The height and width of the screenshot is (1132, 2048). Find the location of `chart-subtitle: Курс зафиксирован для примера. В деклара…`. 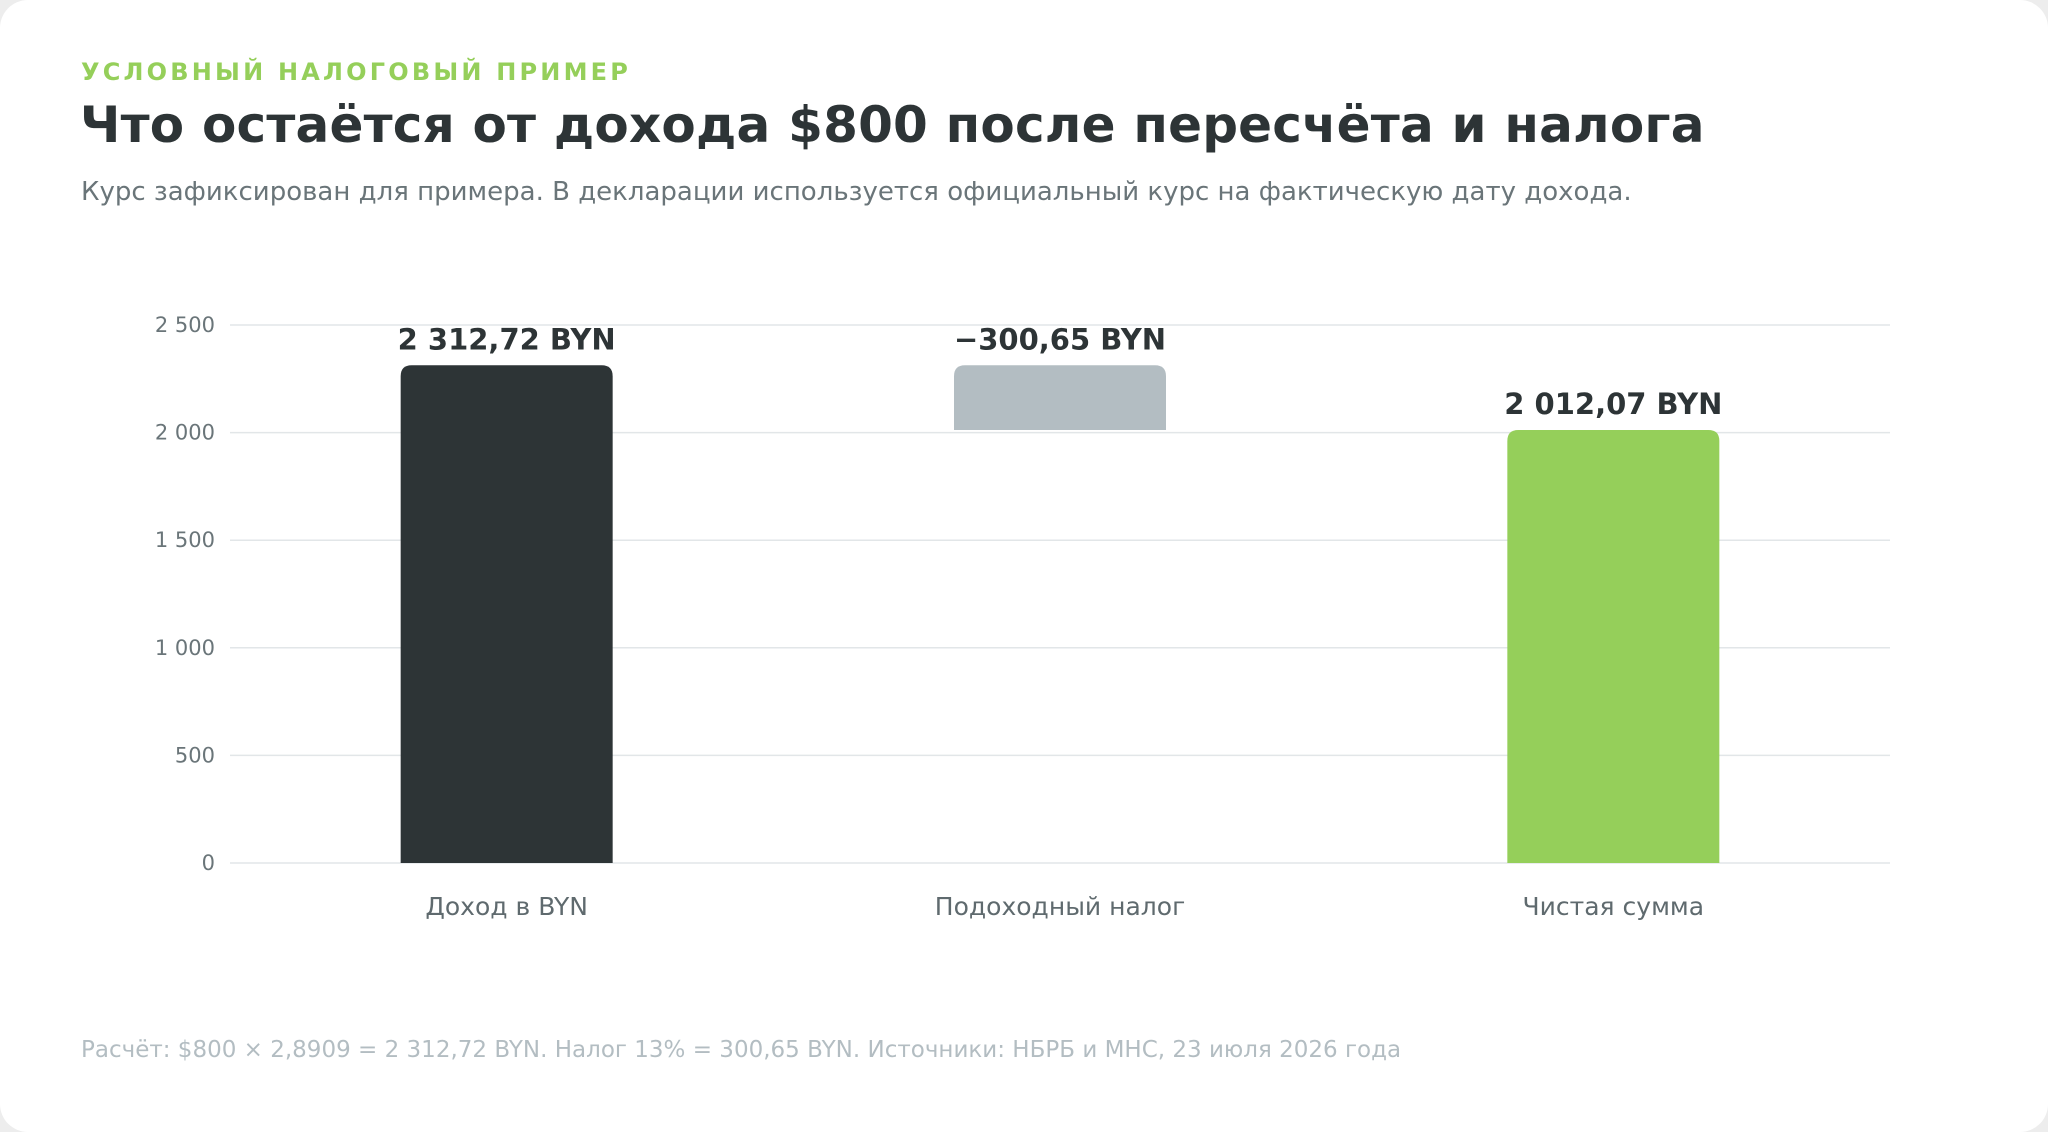

chart-subtitle: Курс зафиксирован для примера. В деклара… is located at coordinates (856, 192).